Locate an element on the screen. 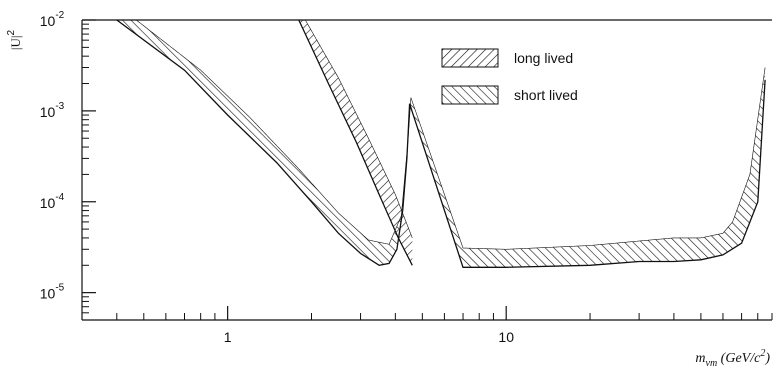 The width and height of the screenshot is (775, 372). y-axis-label-text: |U|2 is located at coordinates (14, 39).